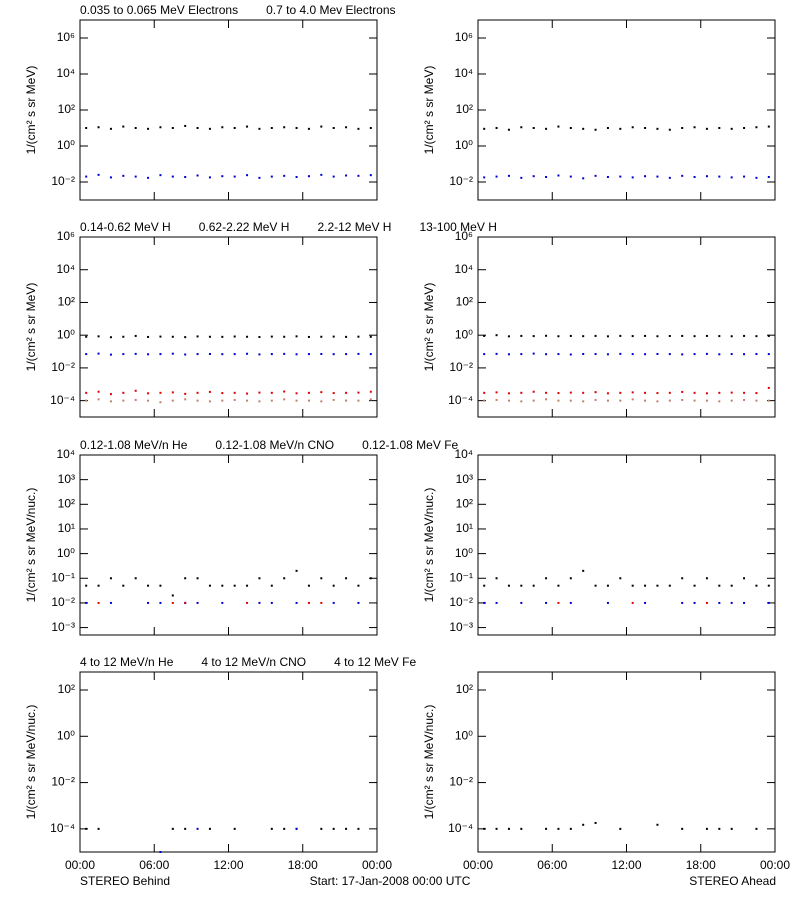  I want to click on y-tick-label: 10², so click(464, 689).